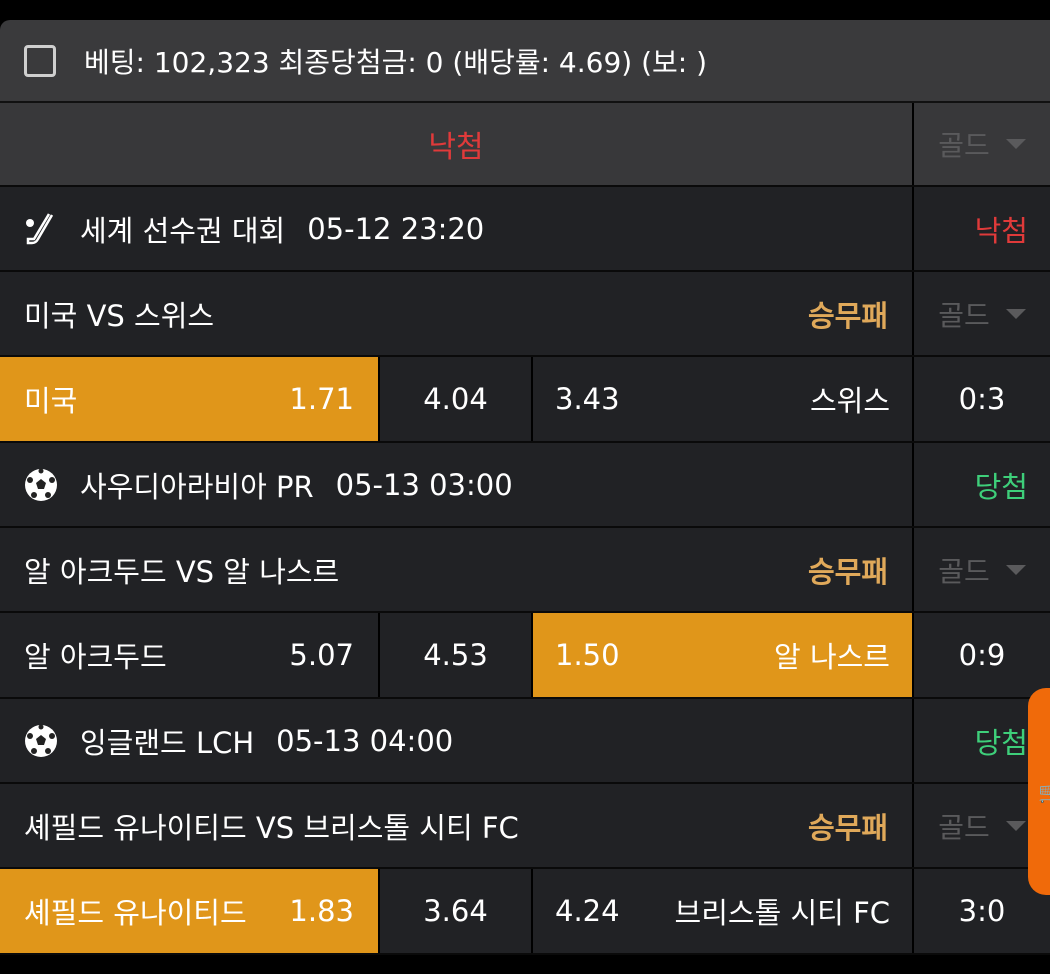  I want to click on away-team: 알 나스르, so click(832, 657).